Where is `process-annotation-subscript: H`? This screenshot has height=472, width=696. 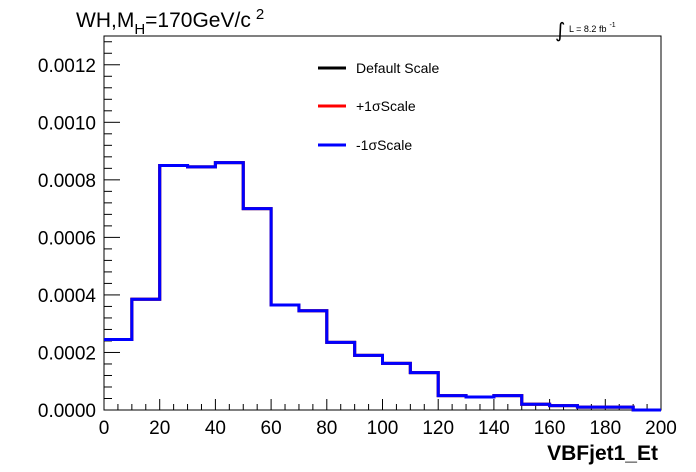 process-annotation-subscript: H is located at coordinates (139, 29).